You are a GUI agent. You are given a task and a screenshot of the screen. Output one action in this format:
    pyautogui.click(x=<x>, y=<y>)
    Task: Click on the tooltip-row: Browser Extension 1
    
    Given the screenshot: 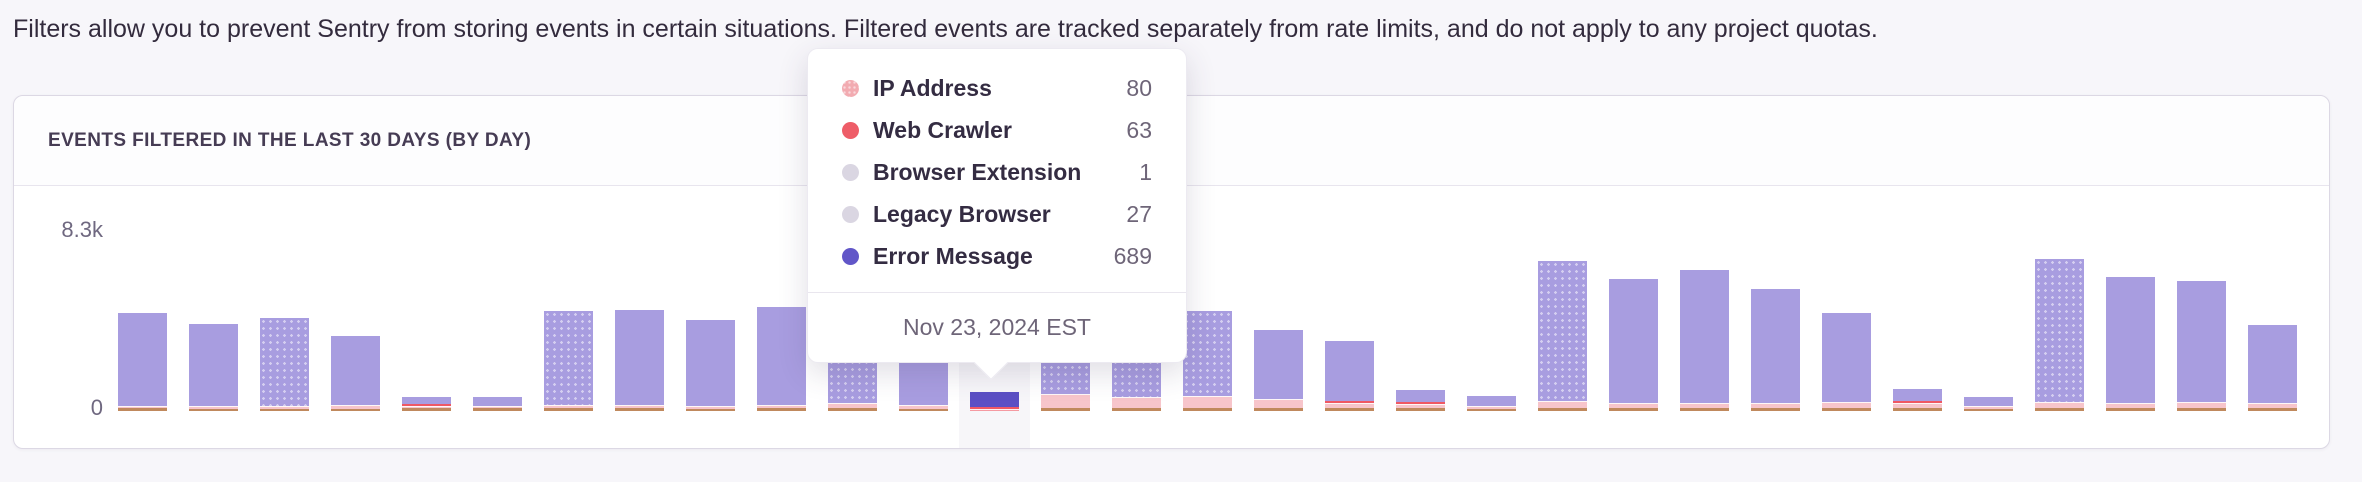 What is the action you would take?
    pyautogui.click(x=997, y=172)
    